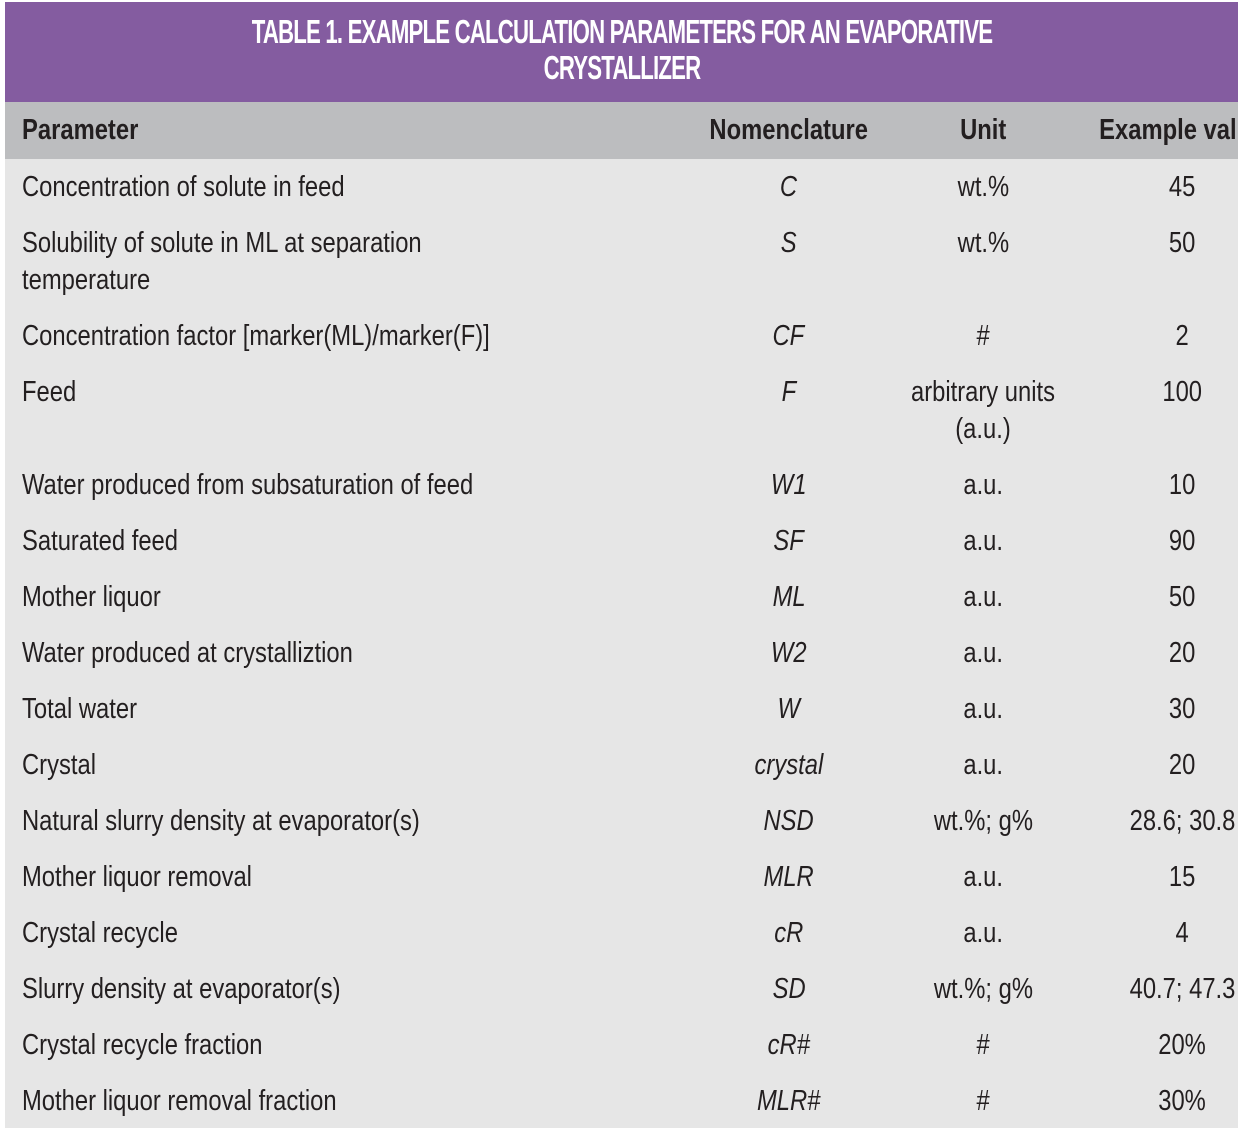 Image resolution: width=1238 pixels, height=1128 pixels. What do you see at coordinates (187, 653) in the screenshot?
I see `cell-parameter: Water produced at crystalliztion` at bounding box center [187, 653].